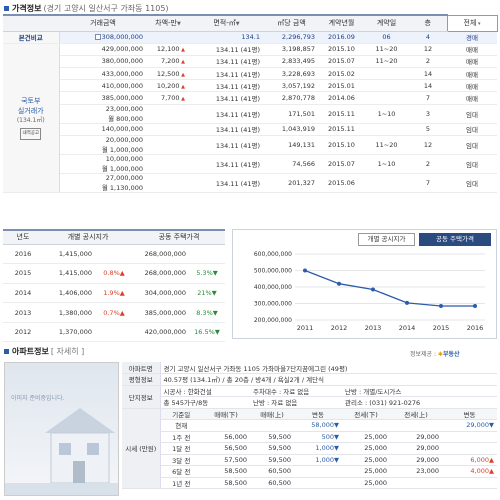  I want to click on x-tick-label: 2015, so click(441, 328).